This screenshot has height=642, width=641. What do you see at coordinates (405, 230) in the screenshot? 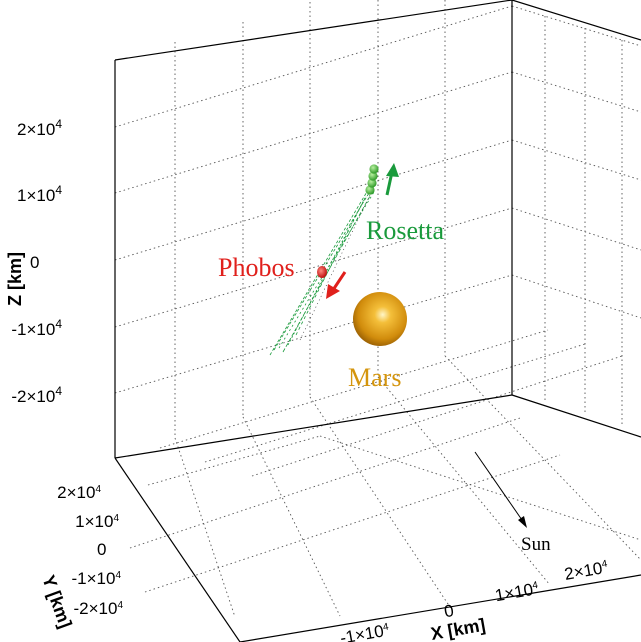
I see `rosetta-label: Rosetta` at bounding box center [405, 230].